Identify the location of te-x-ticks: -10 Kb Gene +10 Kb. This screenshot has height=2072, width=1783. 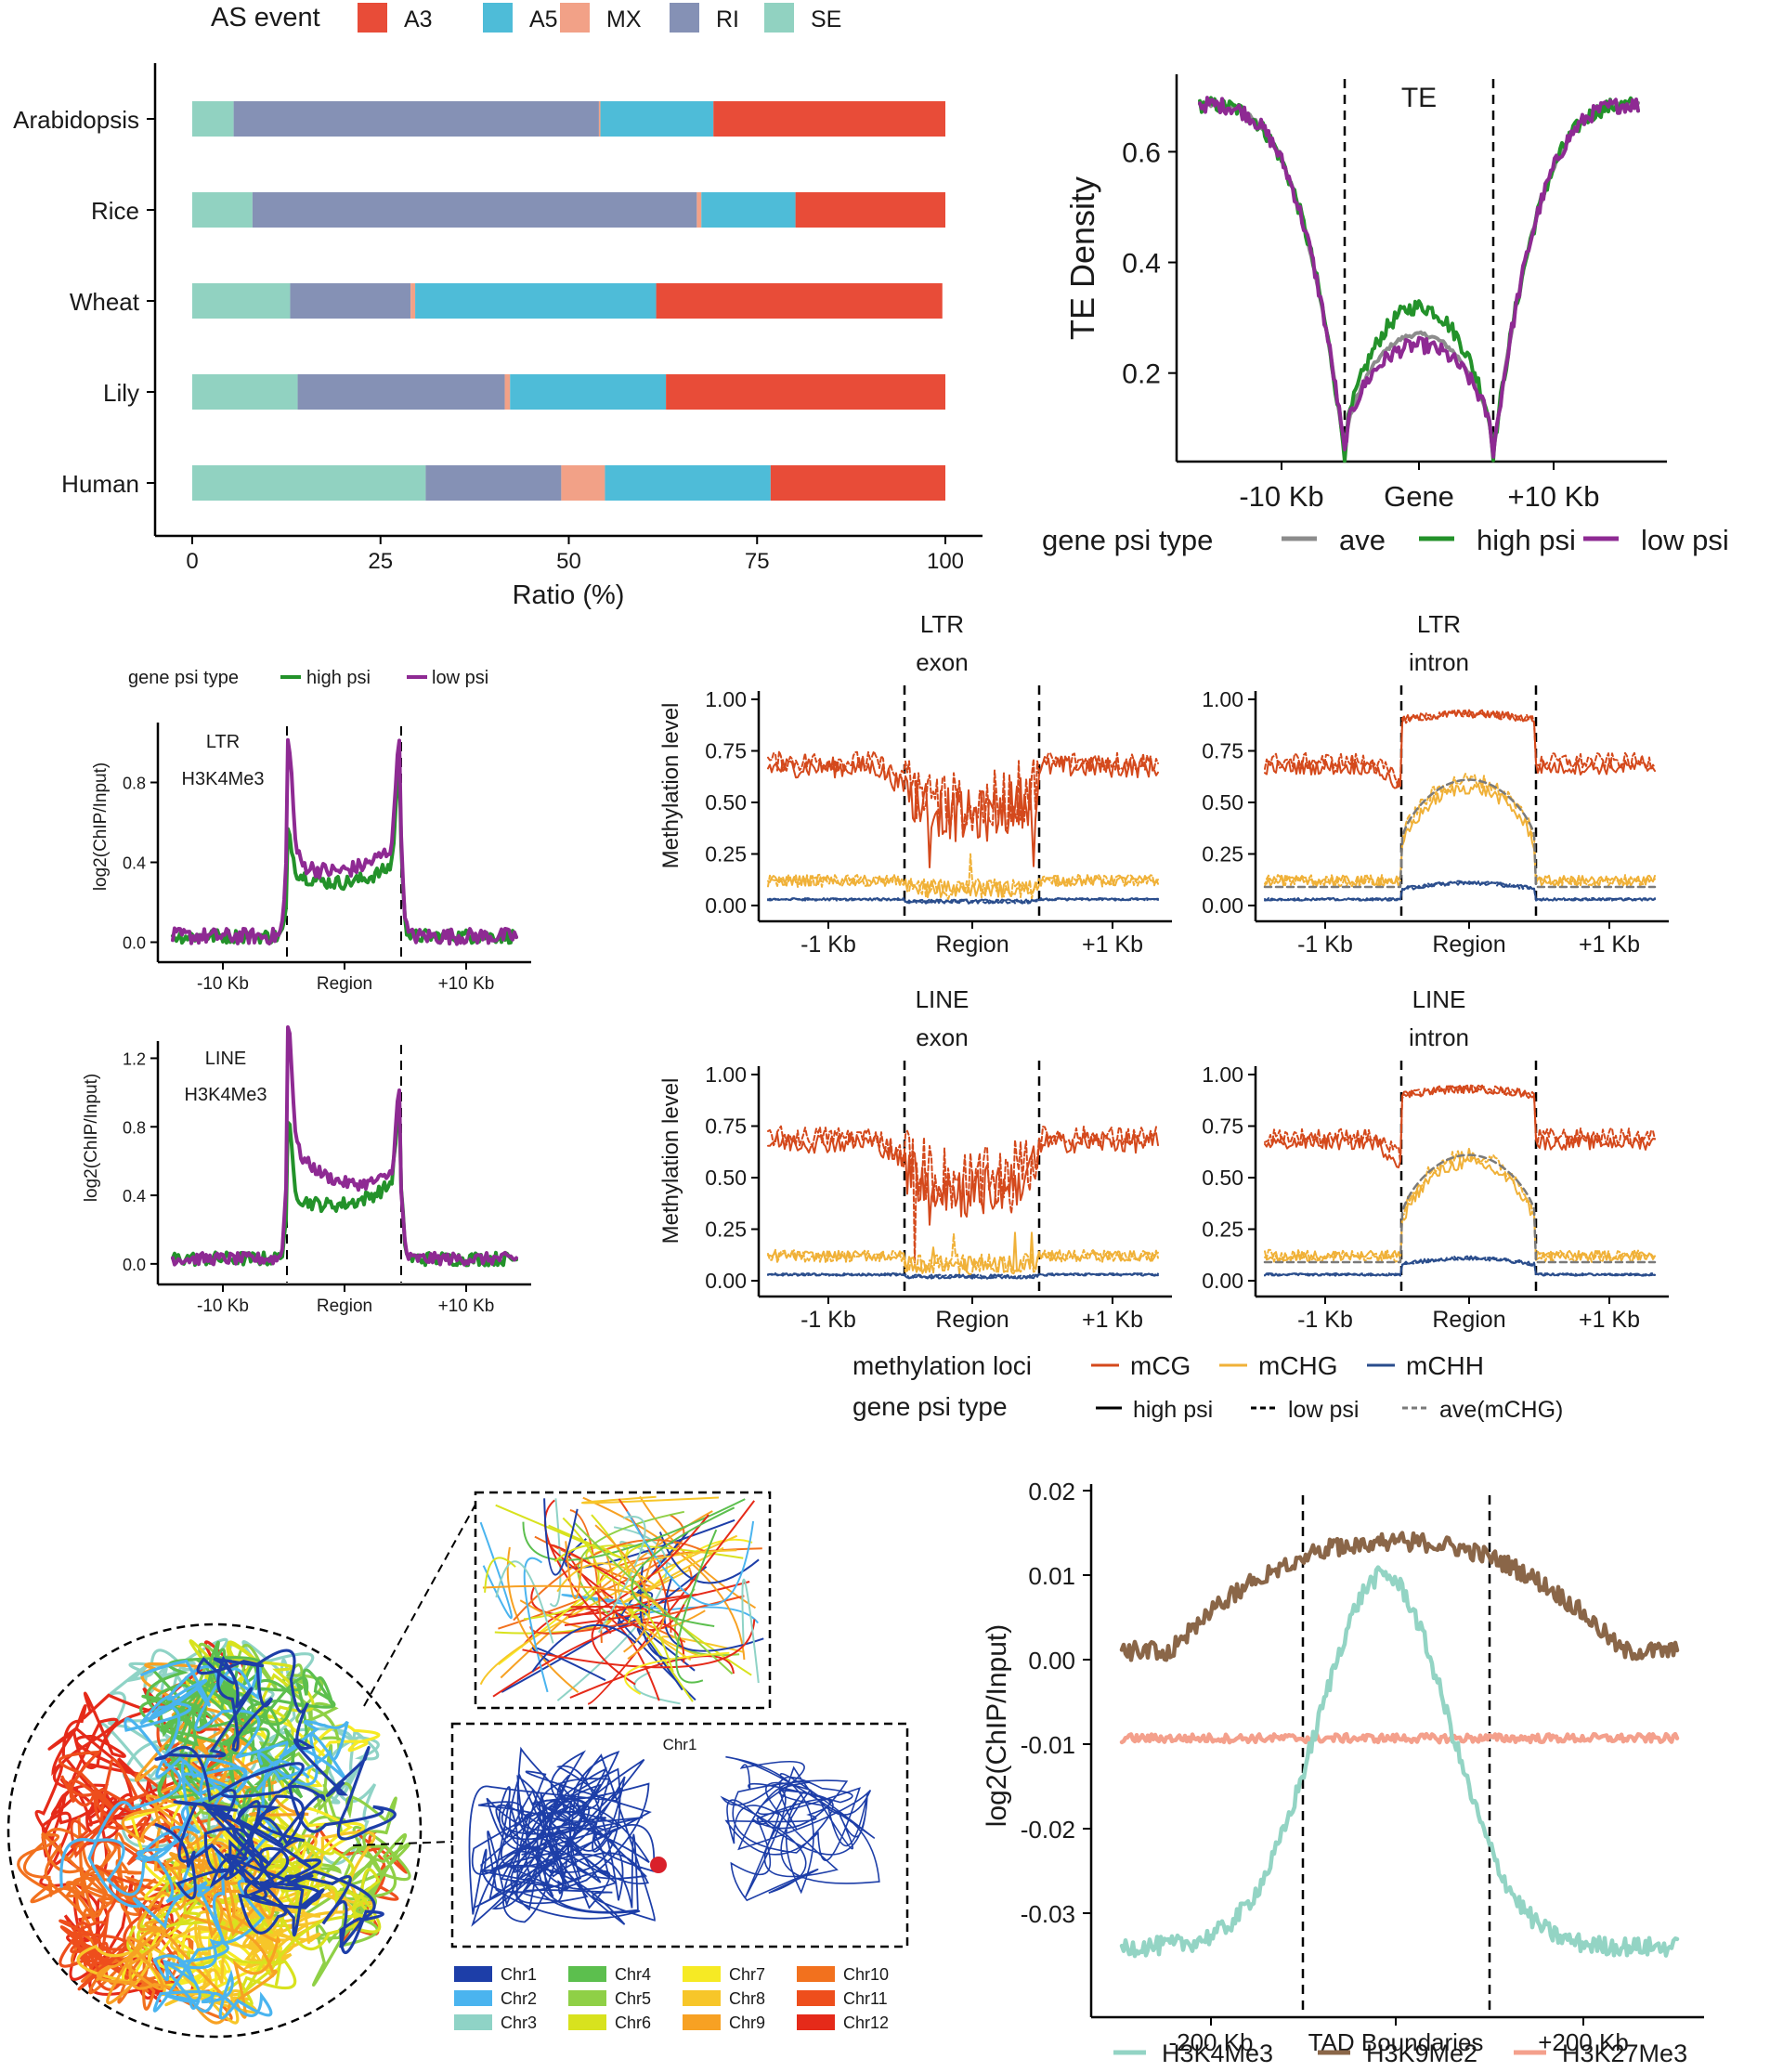
(1419, 487).